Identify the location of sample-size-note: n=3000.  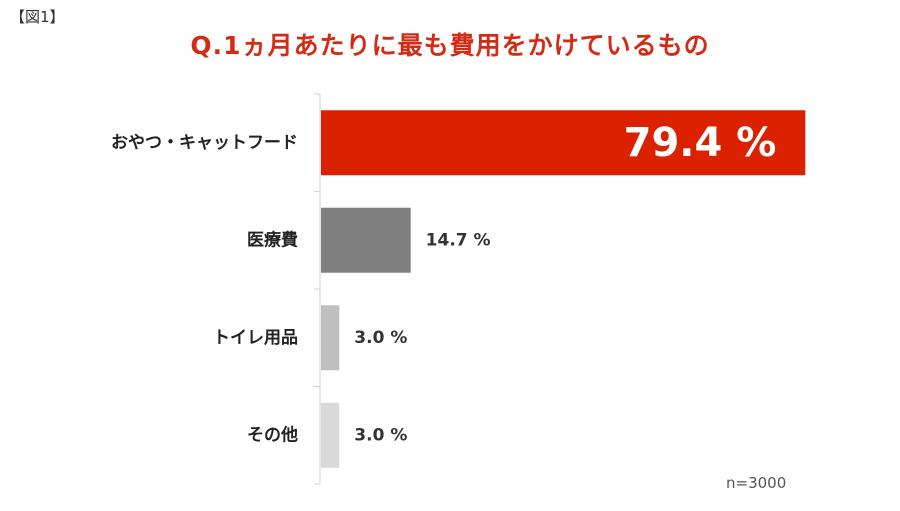
(756, 483).